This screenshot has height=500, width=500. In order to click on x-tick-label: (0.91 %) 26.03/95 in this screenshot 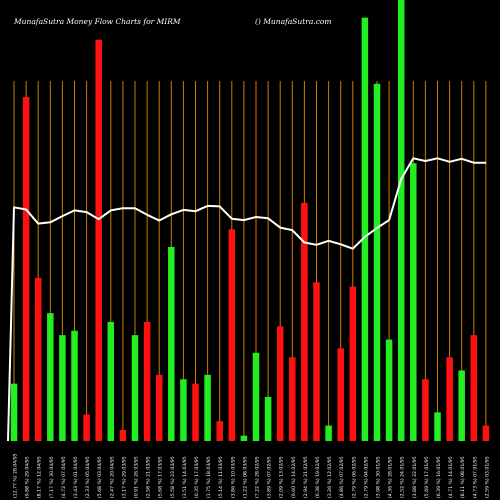, I will do `click(137, 477)`.